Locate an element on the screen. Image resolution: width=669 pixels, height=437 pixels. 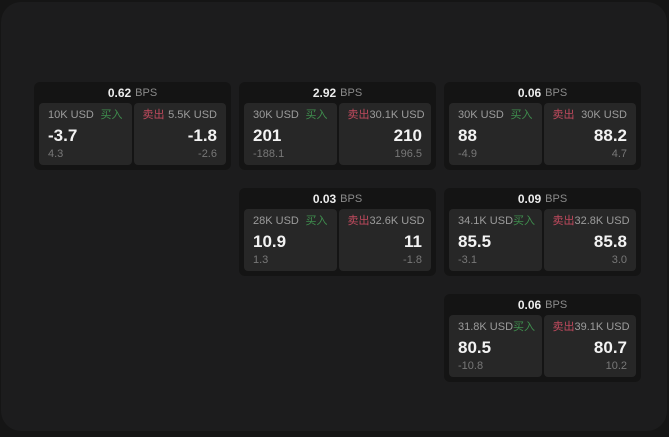
sell-top-row: 卖出 30.1K USD is located at coordinates (386, 115).